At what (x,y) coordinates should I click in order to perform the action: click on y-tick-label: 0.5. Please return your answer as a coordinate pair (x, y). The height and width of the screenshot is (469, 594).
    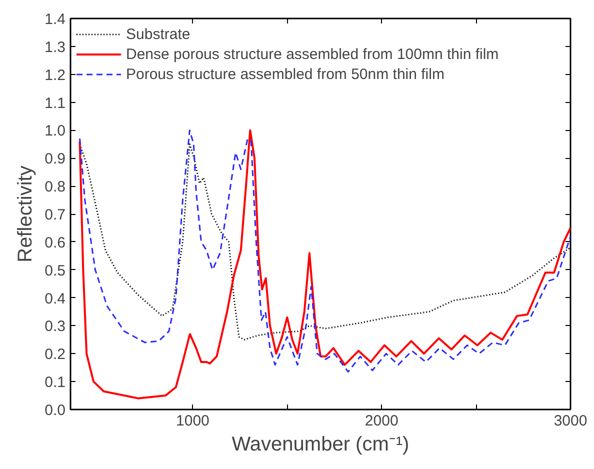
    Looking at the image, I should click on (55, 271).